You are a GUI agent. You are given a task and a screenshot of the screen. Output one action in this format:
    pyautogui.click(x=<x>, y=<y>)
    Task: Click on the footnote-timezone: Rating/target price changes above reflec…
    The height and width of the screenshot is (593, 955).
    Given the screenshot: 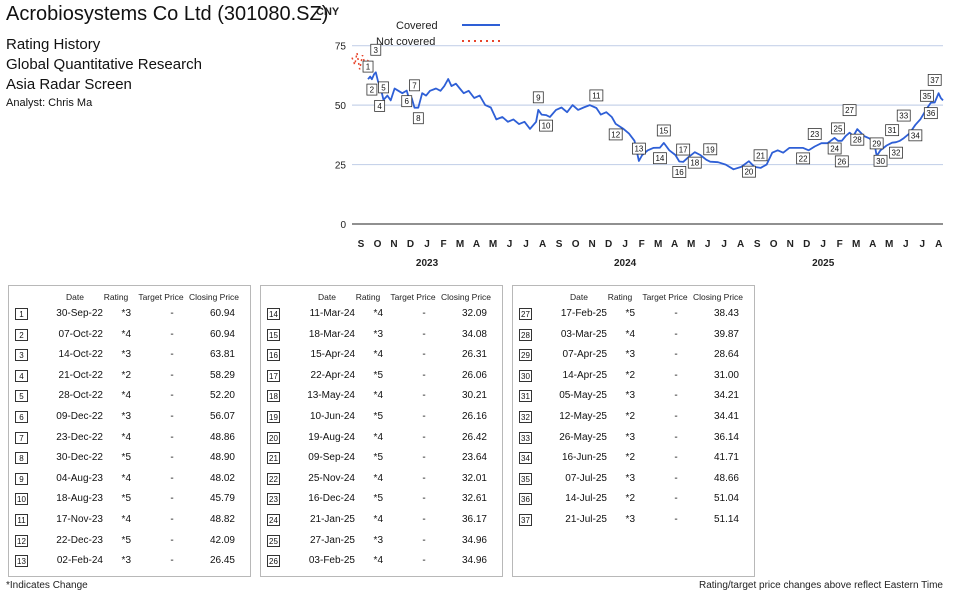 What is the action you would take?
    pyautogui.click(x=820, y=585)
    